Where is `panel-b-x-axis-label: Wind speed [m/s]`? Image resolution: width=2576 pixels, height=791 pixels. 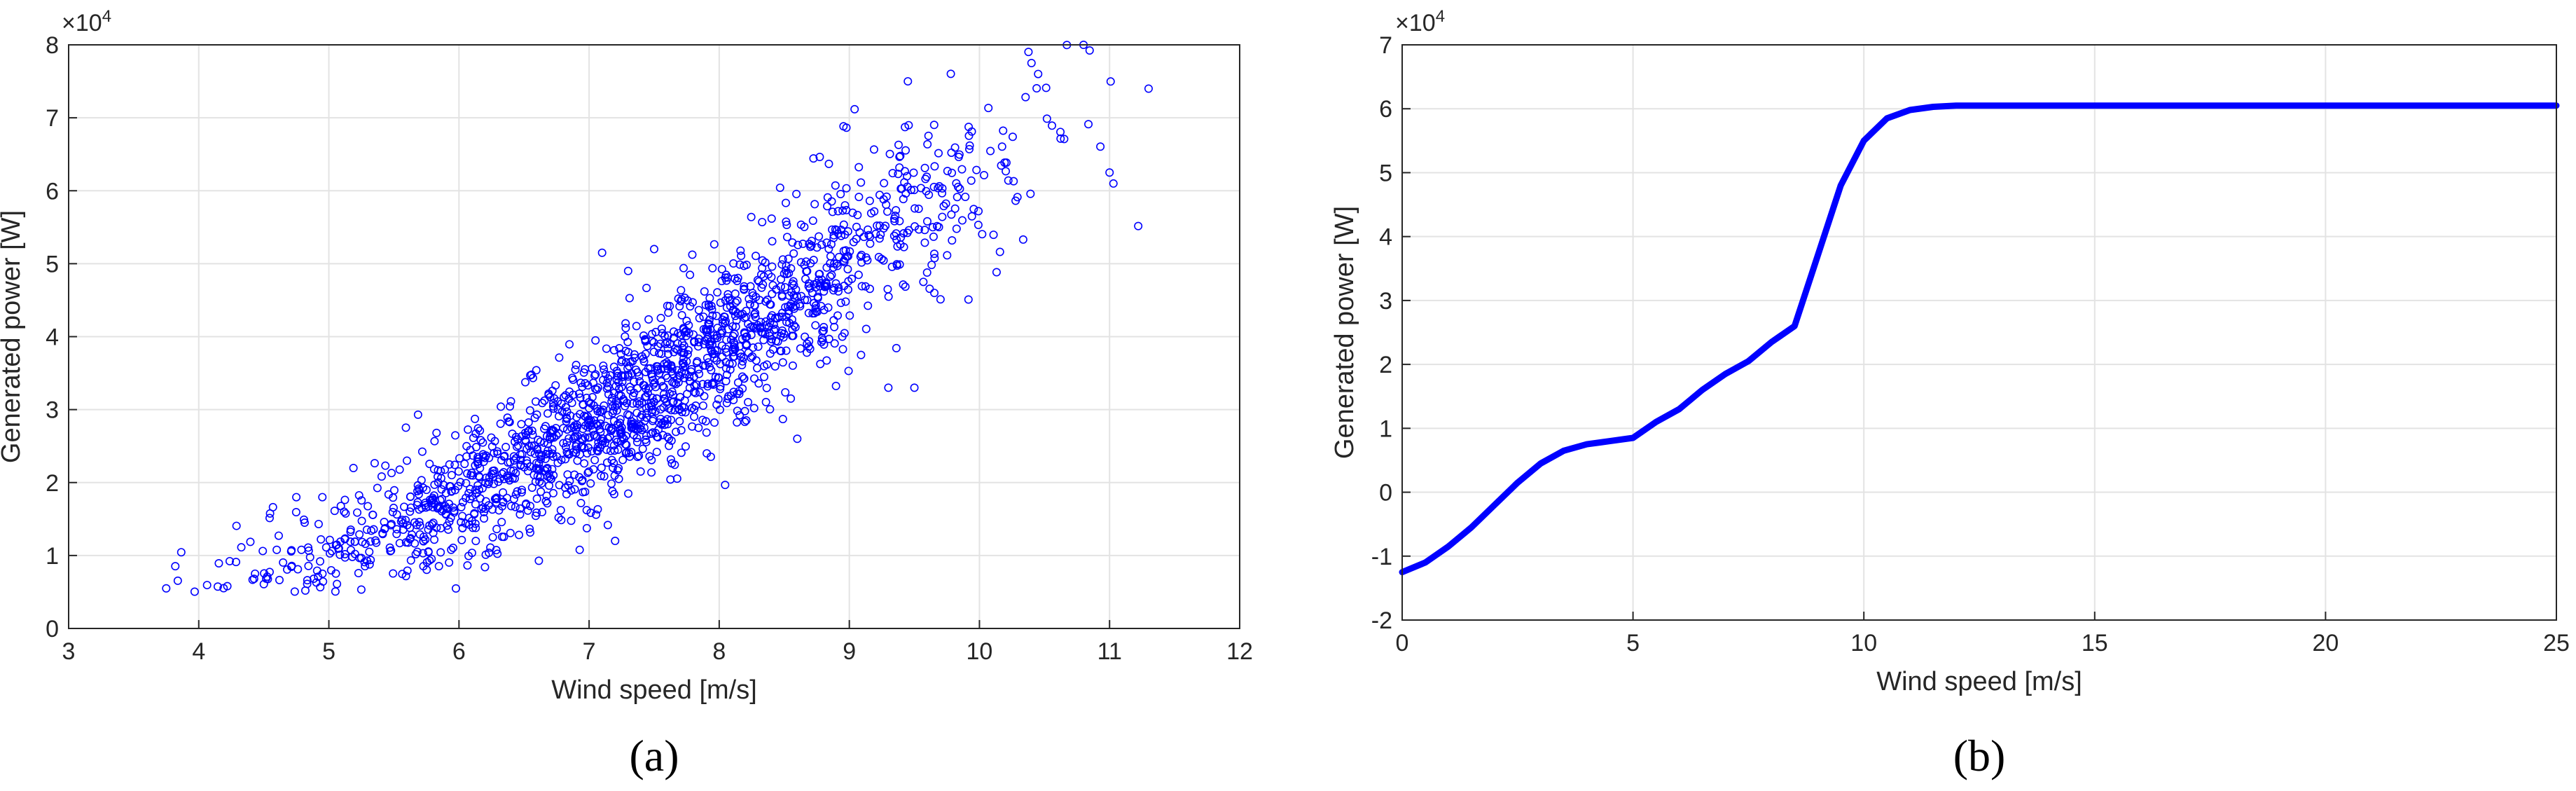 panel-b-x-axis-label: Wind speed [m/s] is located at coordinates (1979, 682).